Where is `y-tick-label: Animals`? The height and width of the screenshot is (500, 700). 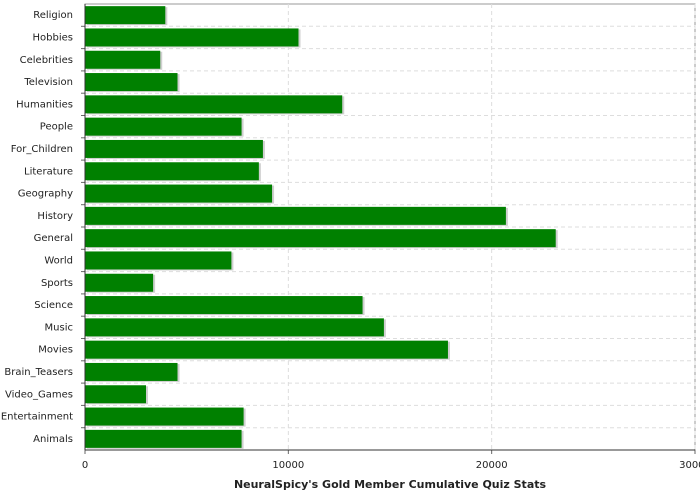 y-tick-label: Animals is located at coordinates (53, 439).